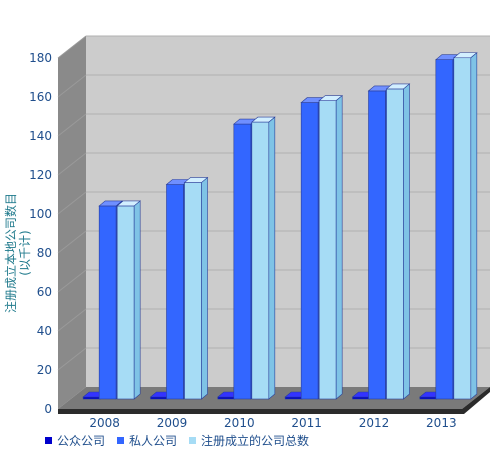 The width and height of the screenshot is (500, 470). Describe the element at coordinates (153, 441) in the screenshot. I see `legend-label: 私人公司` at that location.